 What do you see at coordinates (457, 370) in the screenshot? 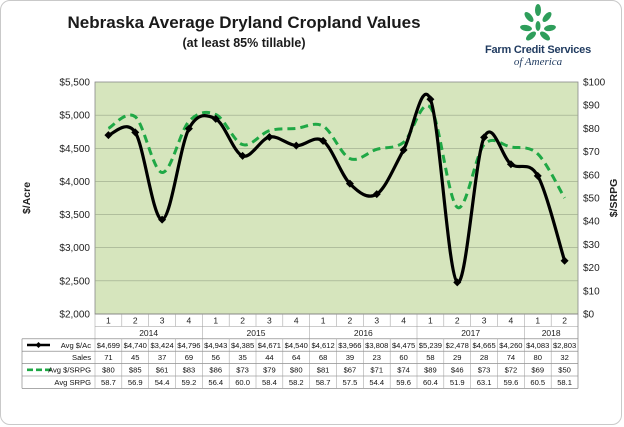
I see `data-label-avg-srpg: $46` at bounding box center [457, 370].